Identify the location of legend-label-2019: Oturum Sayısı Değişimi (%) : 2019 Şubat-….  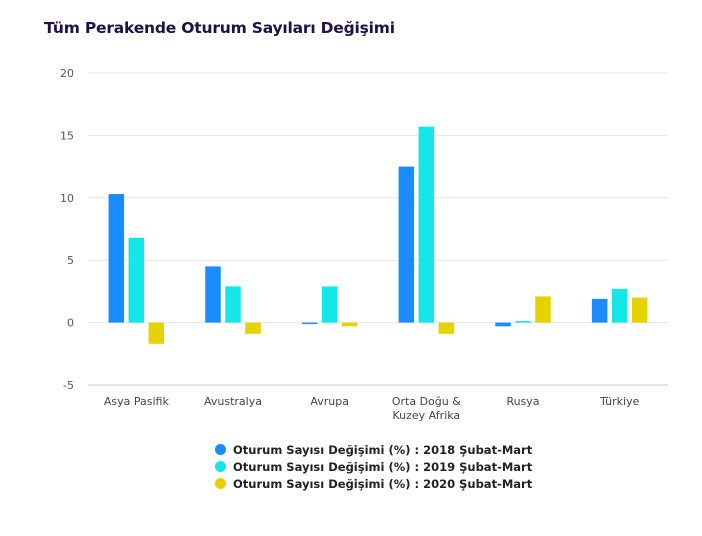
(383, 466).